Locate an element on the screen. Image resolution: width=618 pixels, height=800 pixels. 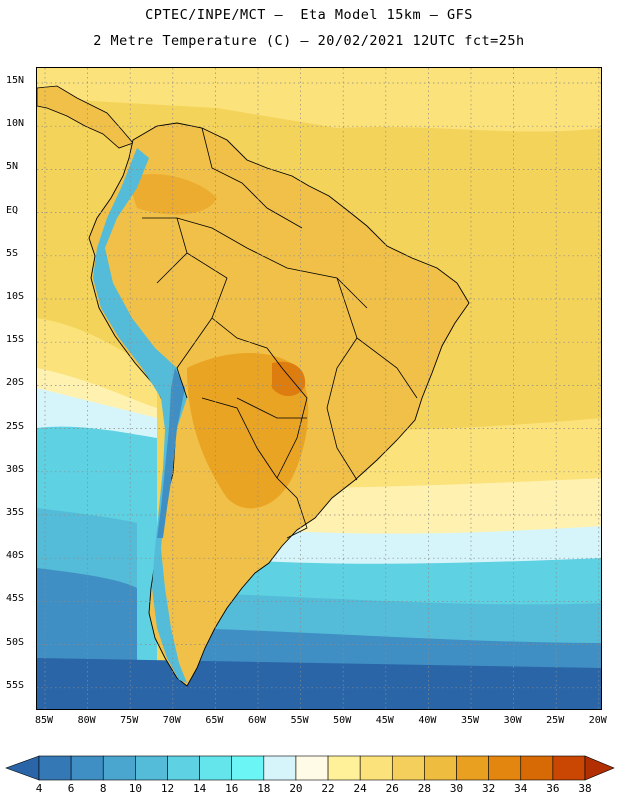
latitude-label: 5S is located at coordinates (12, 253).